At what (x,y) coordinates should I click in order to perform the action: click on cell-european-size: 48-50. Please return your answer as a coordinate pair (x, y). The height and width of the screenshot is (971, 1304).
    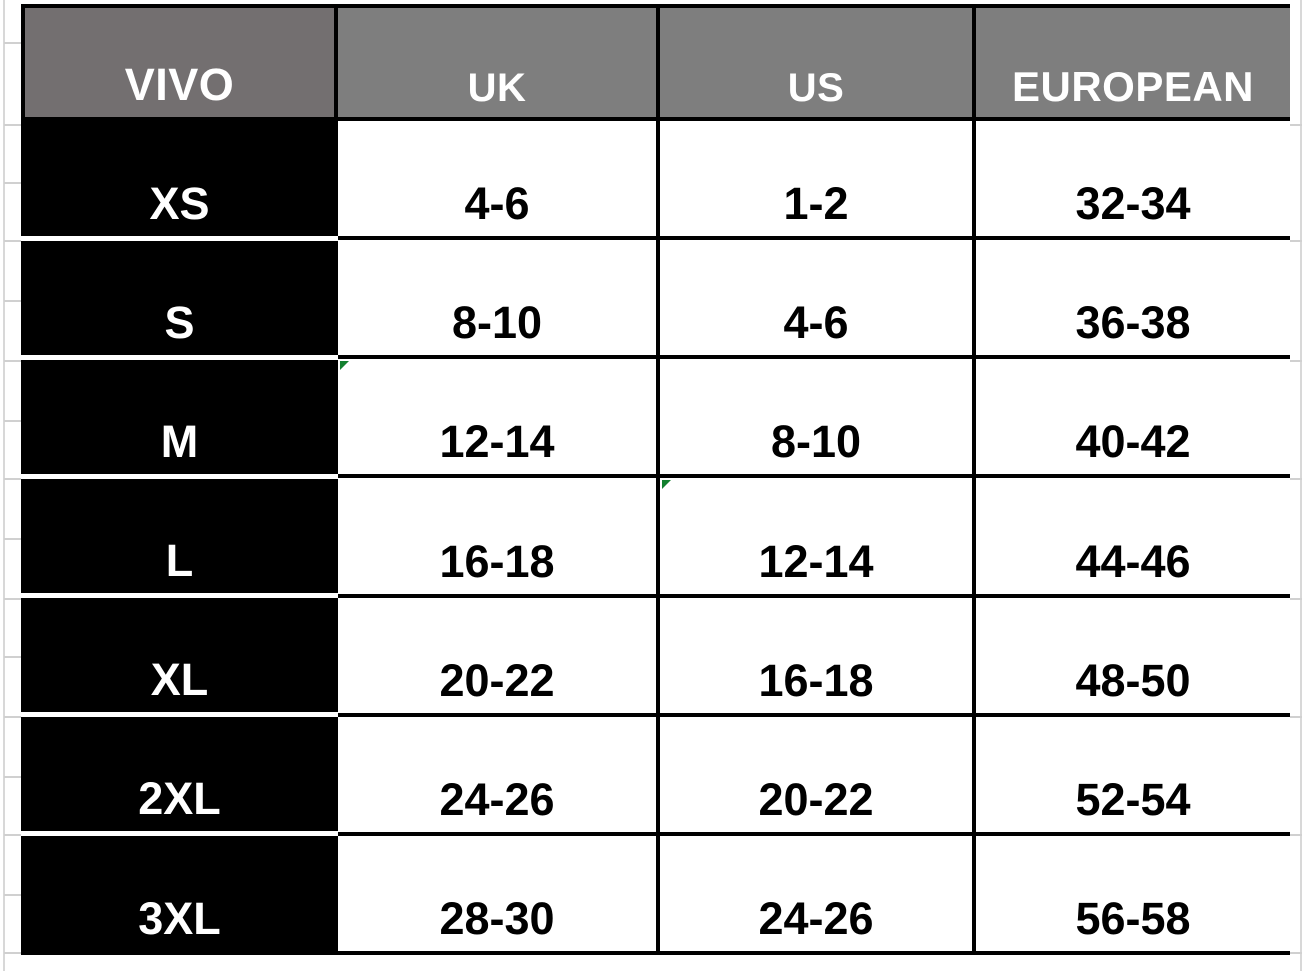
    Looking at the image, I should click on (1131, 656).